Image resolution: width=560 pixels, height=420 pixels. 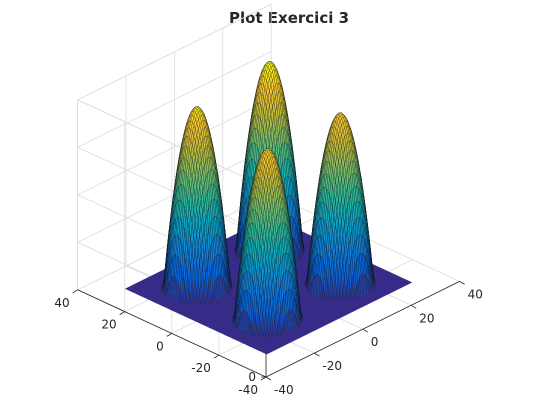 What do you see at coordinates (160, 346) in the screenshot?
I see `y-tick-label: 0` at bounding box center [160, 346].